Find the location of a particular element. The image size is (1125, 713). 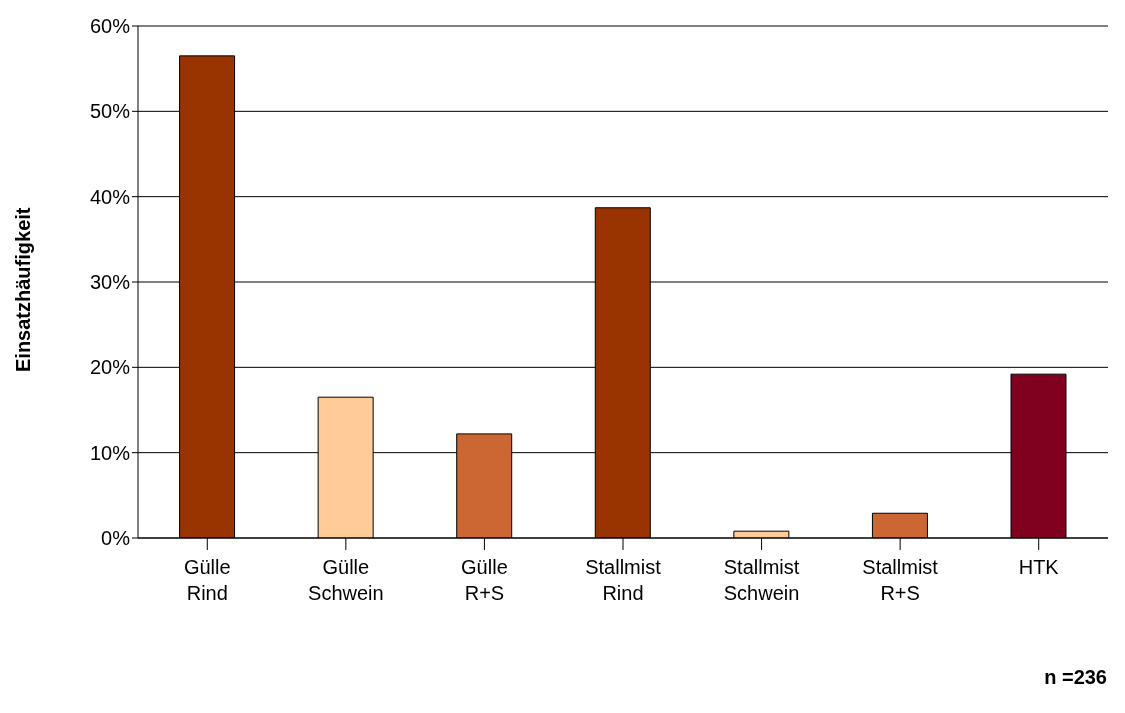

x-tick-label: Stallmist R+S is located at coordinates (900, 580).